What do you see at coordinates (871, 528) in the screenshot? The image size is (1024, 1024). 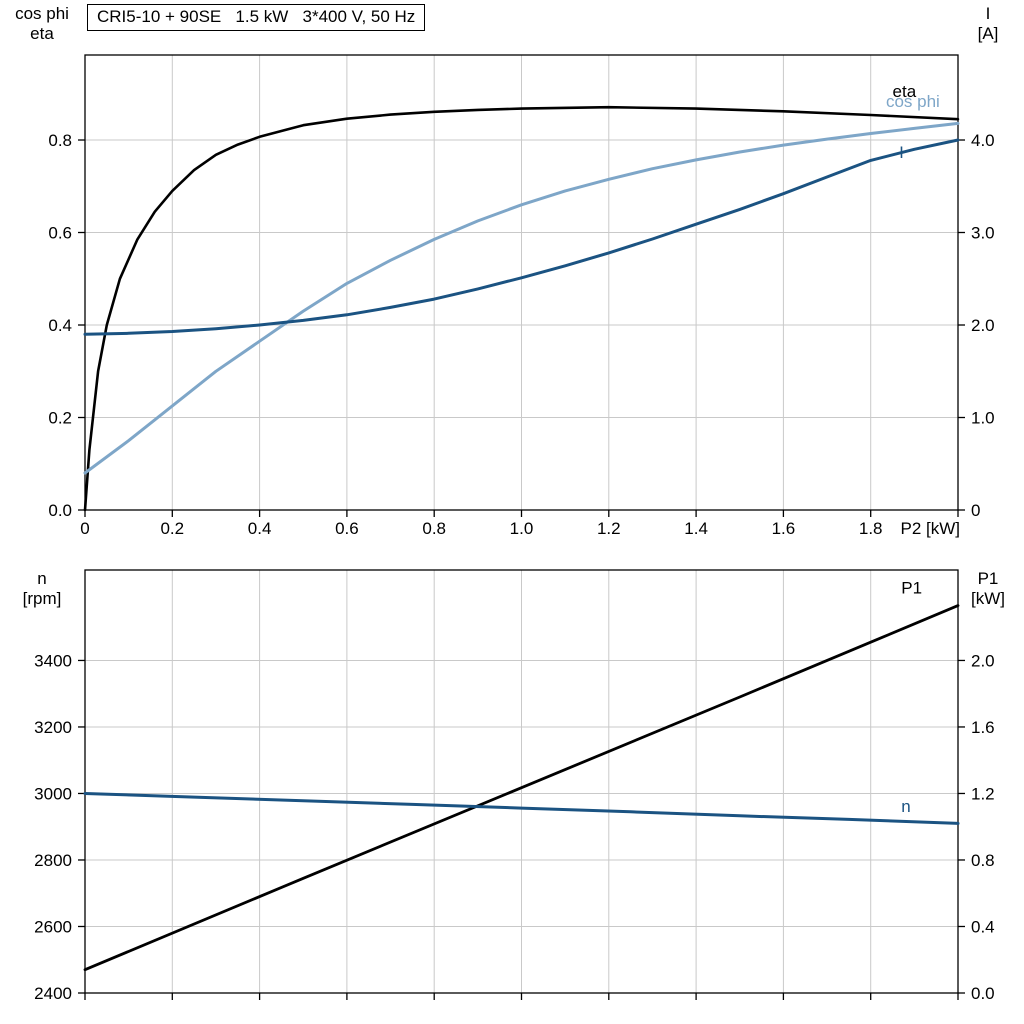 I see `tick-label: 1.8` at bounding box center [871, 528].